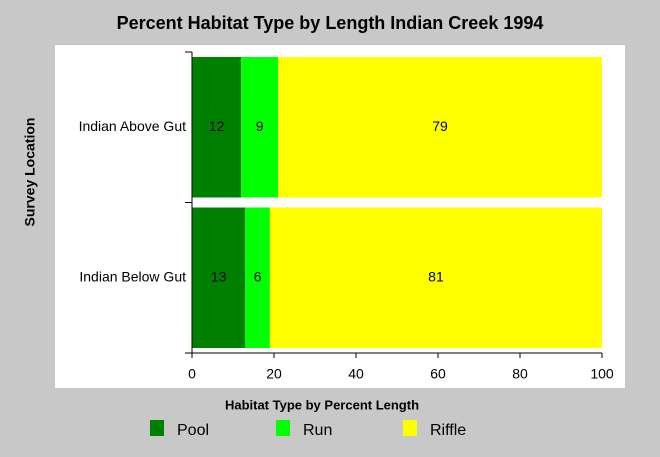 The image size is (660, 457). Describe the element at coordinates (448, 430) in the screenshot. I see `legend-label: Riffle` at that location.